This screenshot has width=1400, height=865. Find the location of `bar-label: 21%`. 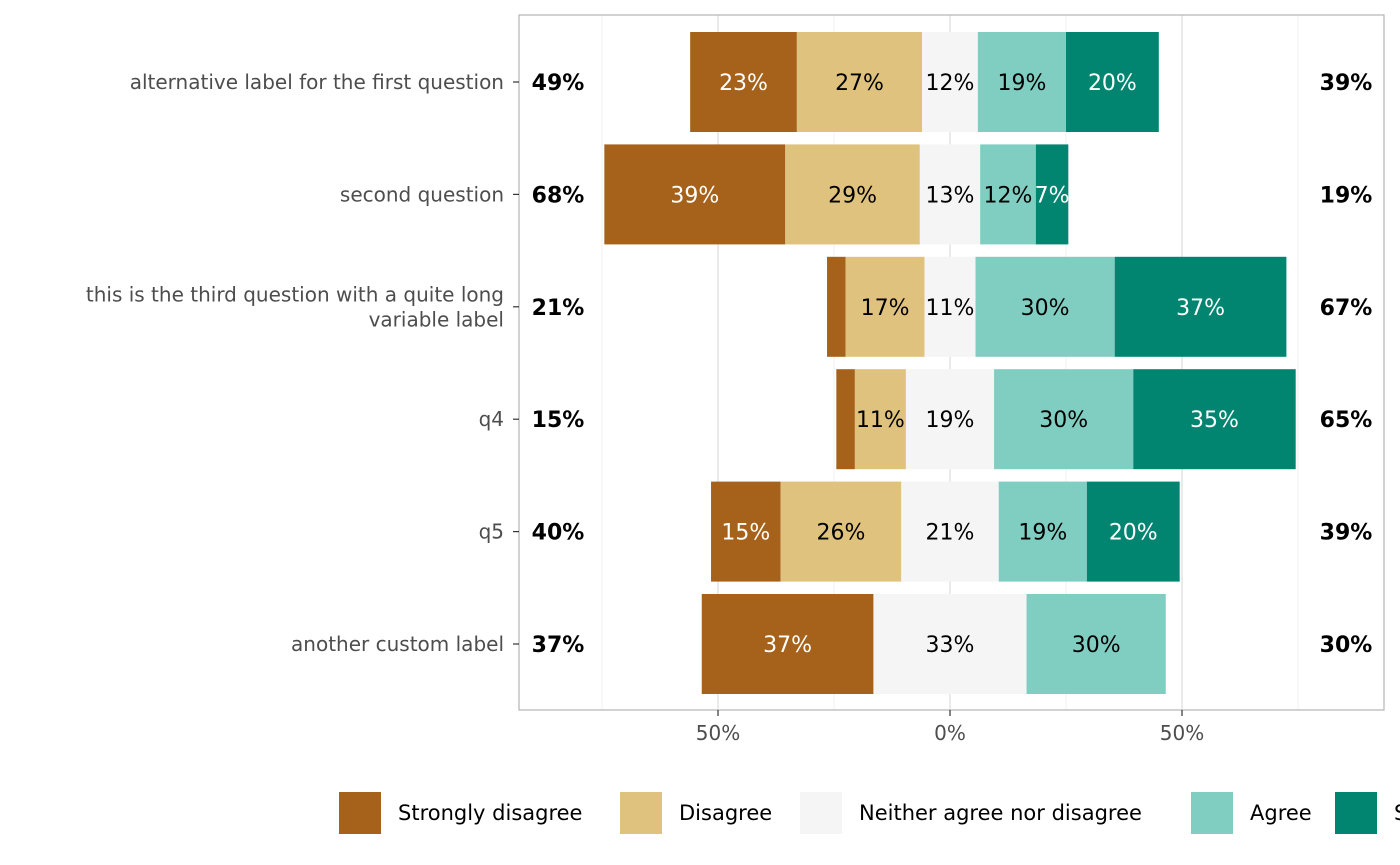

bar-label: 21% is located at coordinates (950, 533).